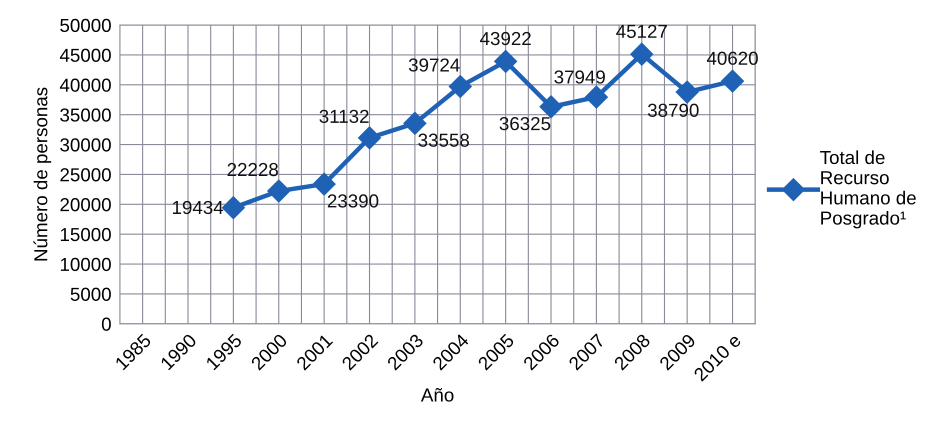 This screenshot has width=937, height=425. What do you see at coordinates (85, 205) in the screenshot?
I see `y-tick-label: 20000` at bounding box center [85, 205].